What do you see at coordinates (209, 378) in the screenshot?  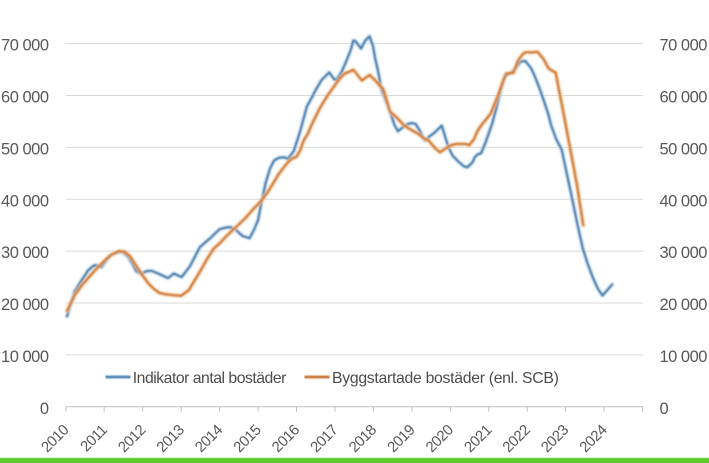 I see `svg-text: Indikator antal bostäder` at bounding box center [209, 378].